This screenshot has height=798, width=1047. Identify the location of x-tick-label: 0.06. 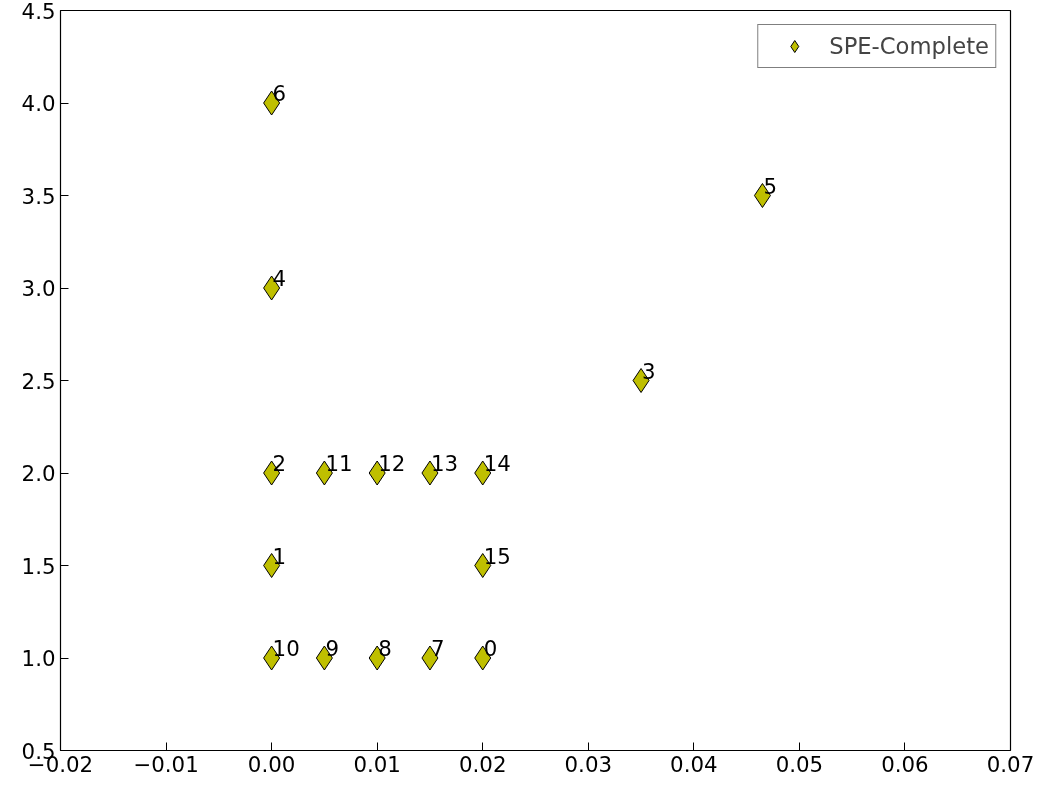
(905, 764).